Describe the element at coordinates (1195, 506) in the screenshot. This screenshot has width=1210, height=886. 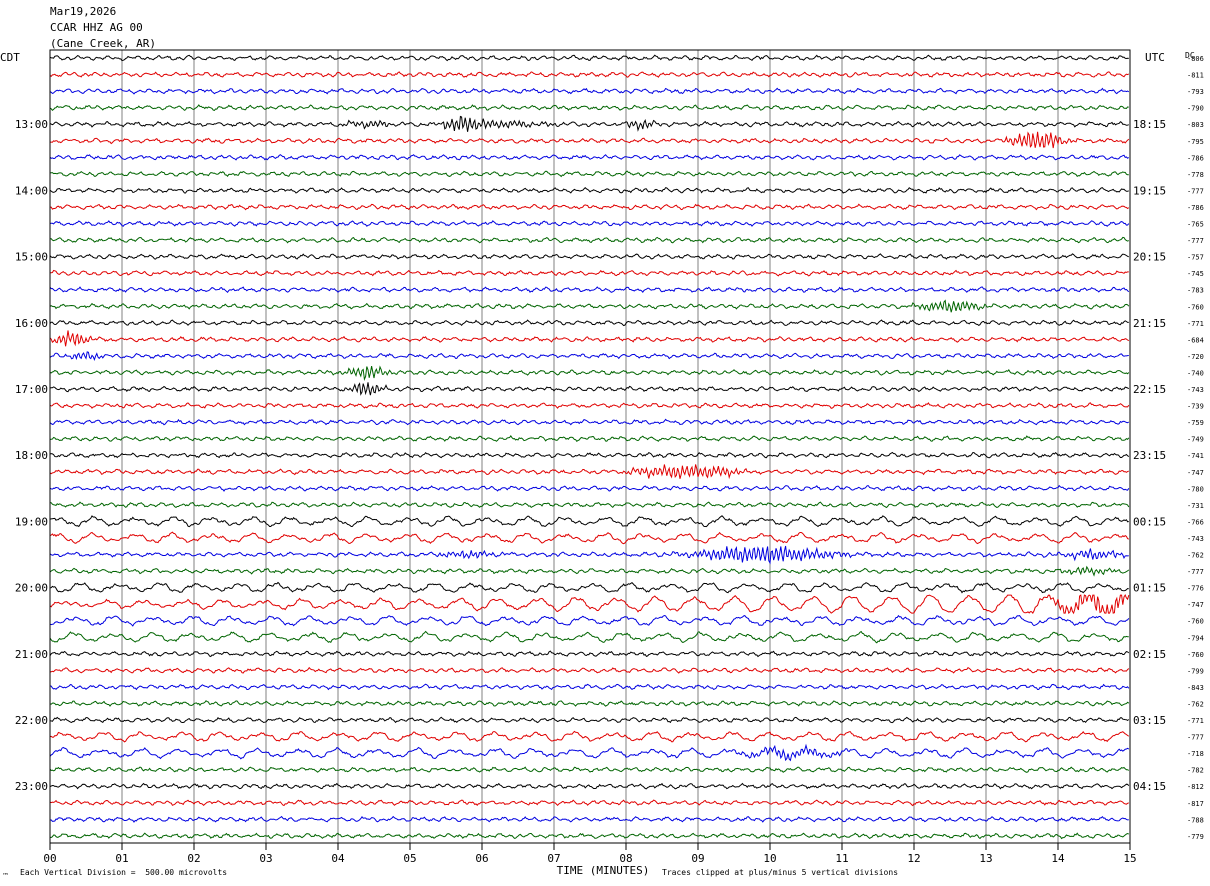
I see `dc-offset-label: -731` at that location.